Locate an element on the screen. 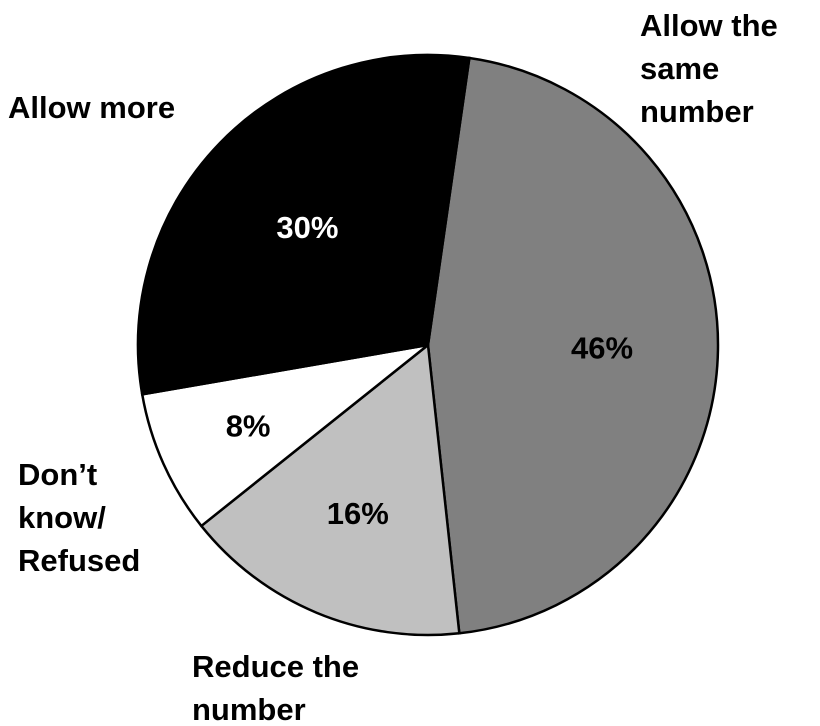 This screenshot has height=726, width=820. pie-category-label-line: Allow more is located at coordinates (91, 107).